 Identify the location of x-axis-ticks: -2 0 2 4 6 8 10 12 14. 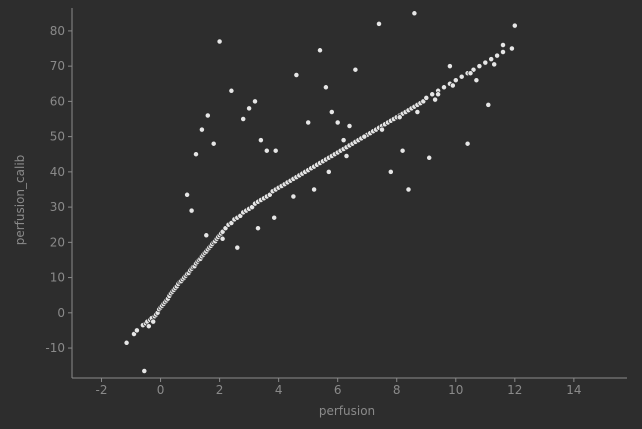
(339, 387).